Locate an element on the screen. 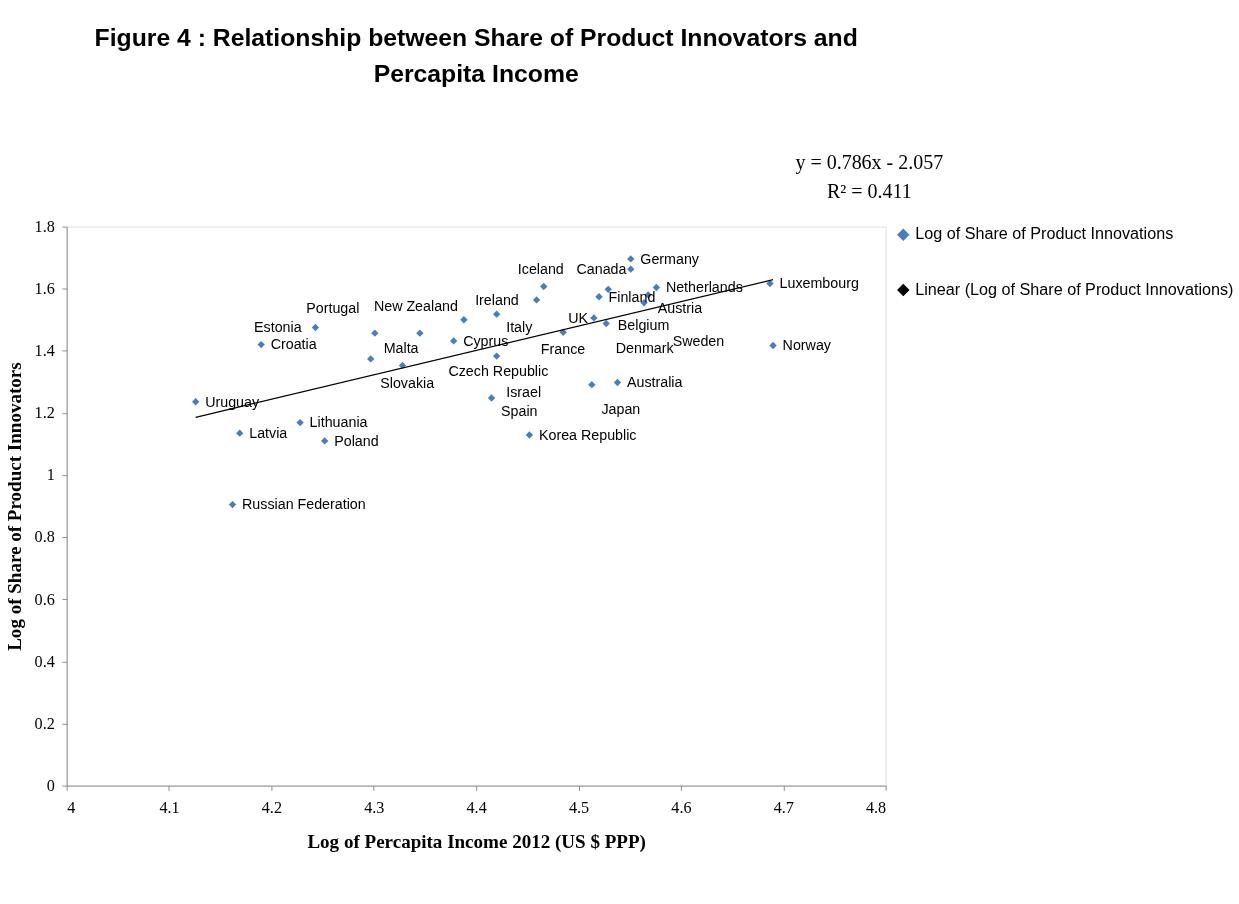  annotation: Finland is located at coordinates (632, 296).